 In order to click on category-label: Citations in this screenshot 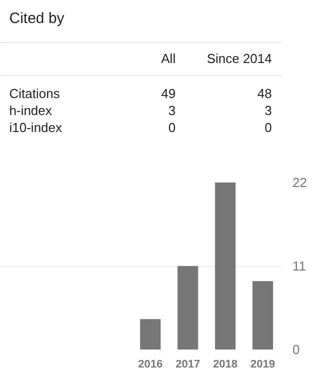, I will do `click(34, 93)`.